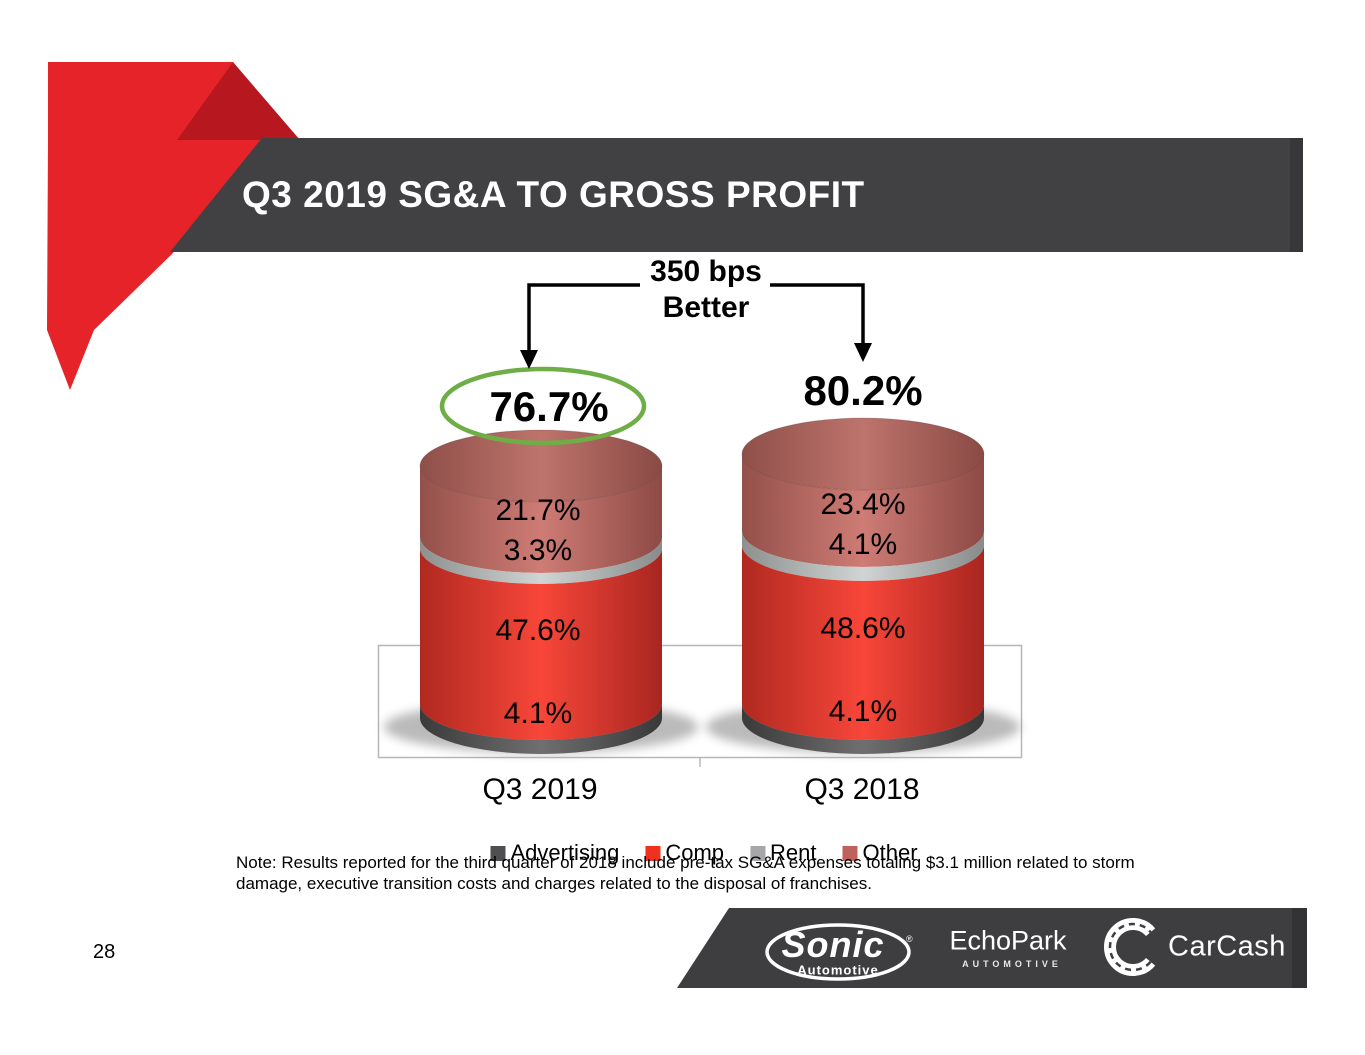 Image resolution: width=1365 pixels, height=1055 pixels. Describe the element at coordinates (706, 307) in the screenshot. I see `annotation-better: Better` at that location.